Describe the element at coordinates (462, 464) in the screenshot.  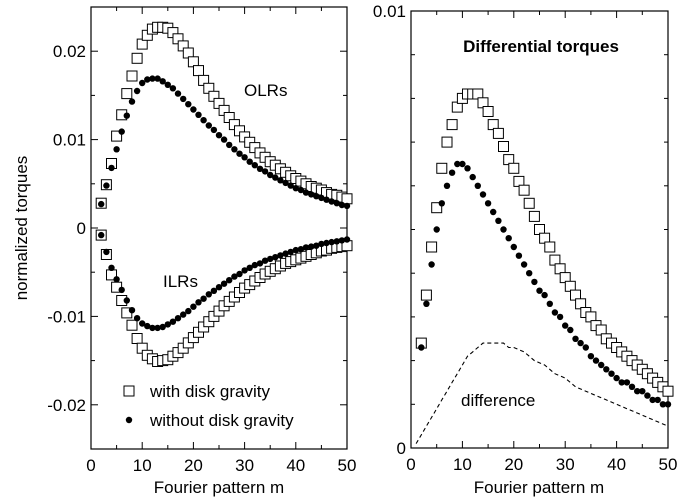
I see `right-x-tick-label: 10` at that location.